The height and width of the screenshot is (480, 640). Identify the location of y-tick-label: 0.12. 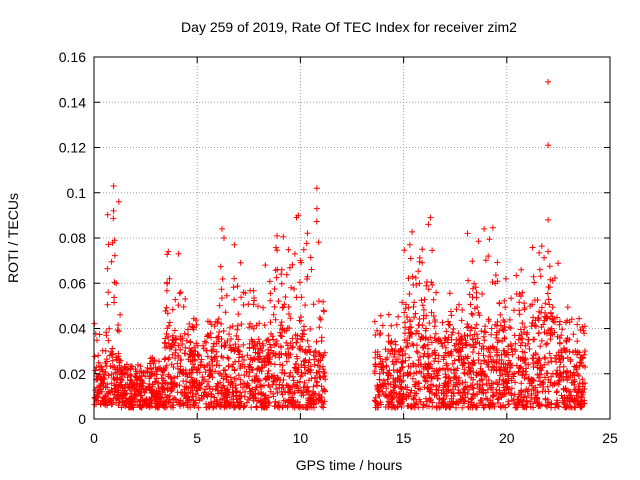
(72, 148).